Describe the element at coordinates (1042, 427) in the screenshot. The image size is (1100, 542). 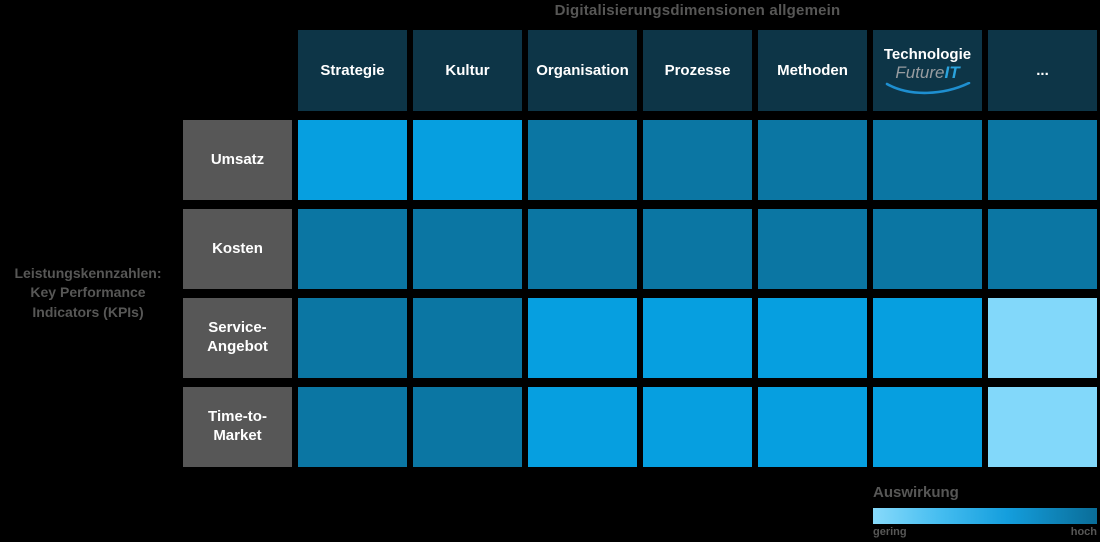
I see `matrix-cell-time-to-market-dots` at that location.